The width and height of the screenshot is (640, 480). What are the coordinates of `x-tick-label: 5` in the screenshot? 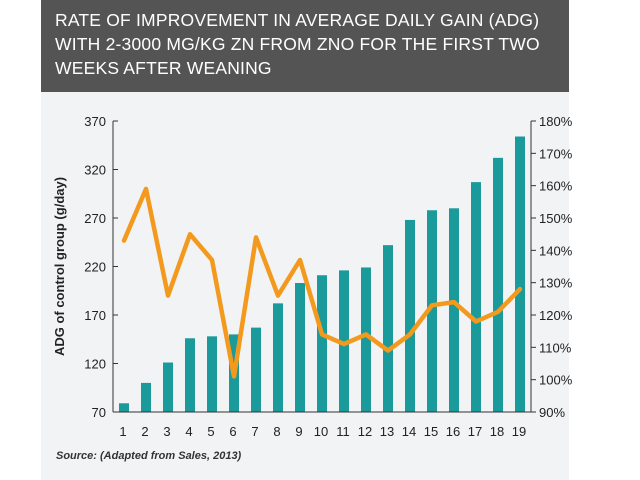 It's located at (210, 431).